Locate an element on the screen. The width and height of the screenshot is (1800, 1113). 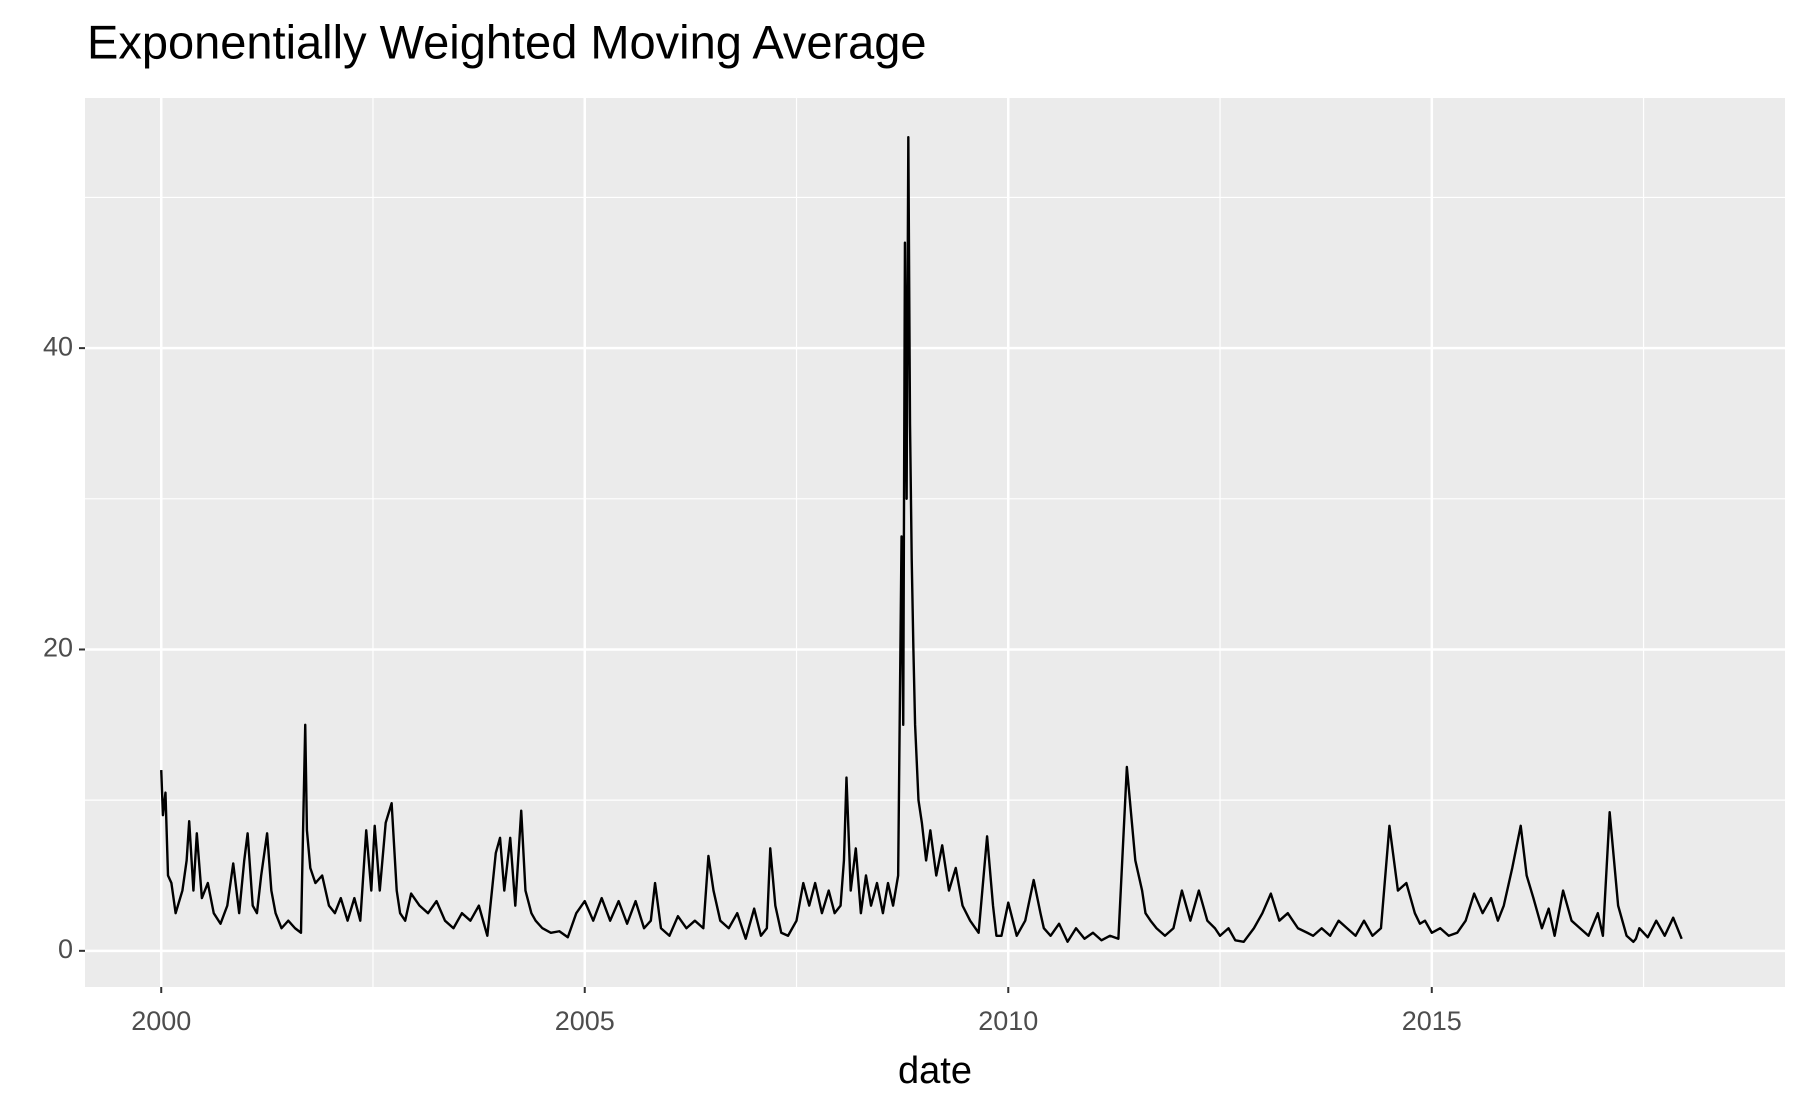
x-tick-label: 2005 is located at coordinates (585, 1021).